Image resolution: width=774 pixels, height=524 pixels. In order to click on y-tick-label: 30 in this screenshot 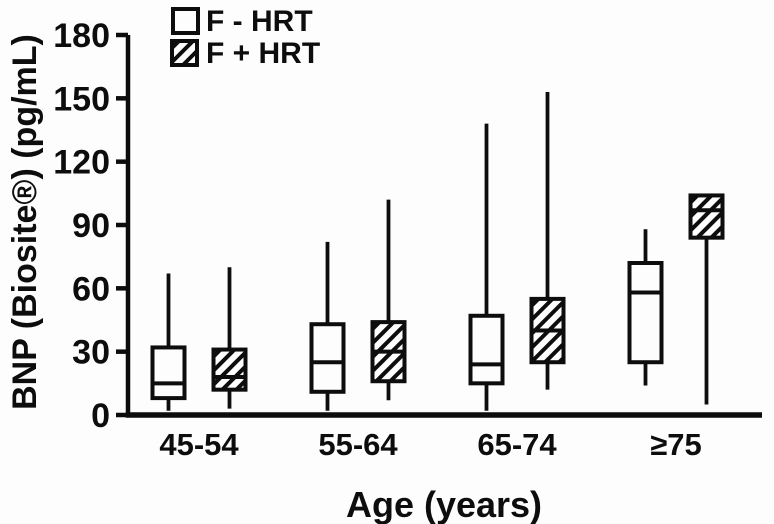, I will do `click(91, 353)`.